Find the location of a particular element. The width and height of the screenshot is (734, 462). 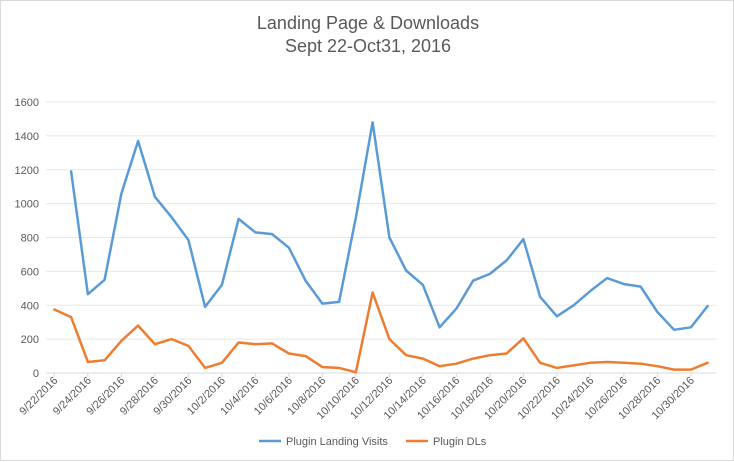

y-tick-label: 0 is located at coordinates (36, 374).